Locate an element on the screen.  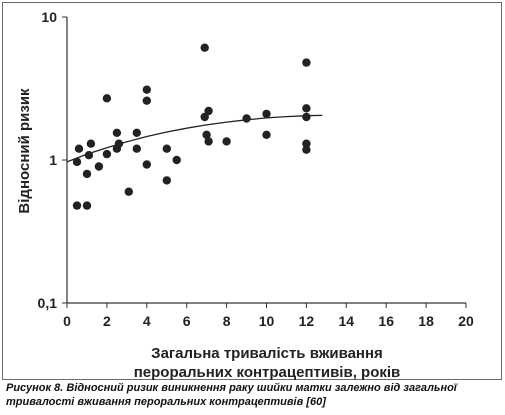
x-tick-label: 18 is located at coordinates (426, 321).